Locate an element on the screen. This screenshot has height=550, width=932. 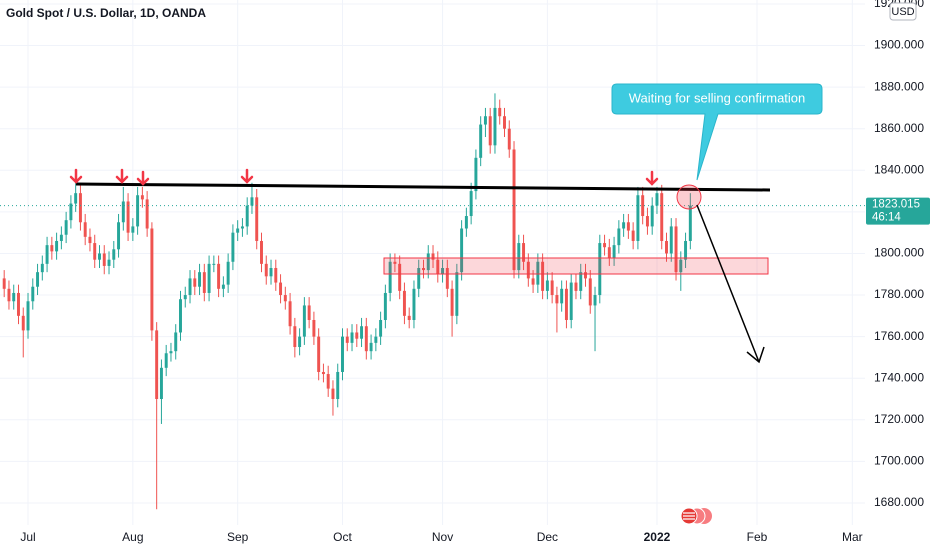
y-tick-label: 1880.000 is located at coordinates (899, 86).